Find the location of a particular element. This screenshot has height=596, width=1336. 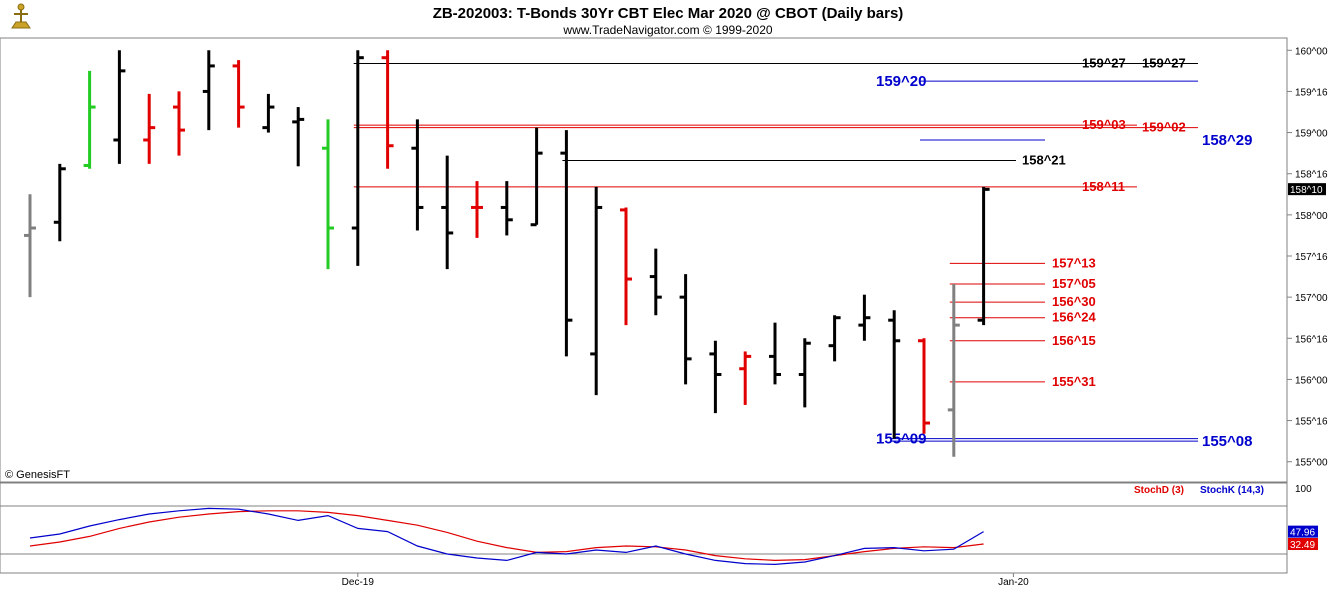

stoch-legend-label: StochD (3) is located at coordinates (1159, 490).